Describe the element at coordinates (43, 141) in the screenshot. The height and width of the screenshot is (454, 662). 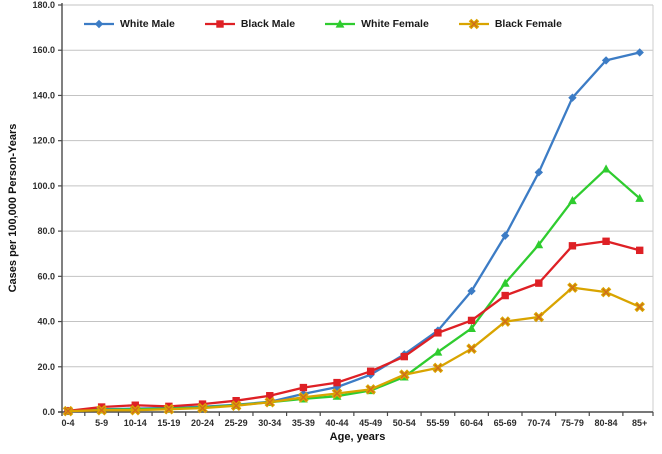
I see `y-tick-label: 120.0` at that location.